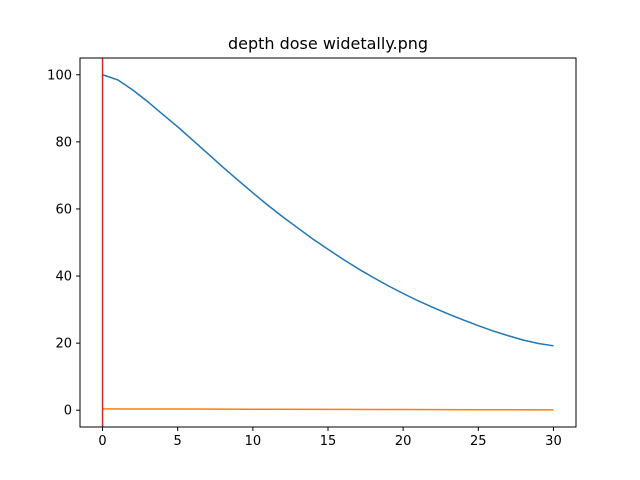  Describe the element at coordinates (63, 209) in the screenshot. I see `y-tick-label: 60` at that location.